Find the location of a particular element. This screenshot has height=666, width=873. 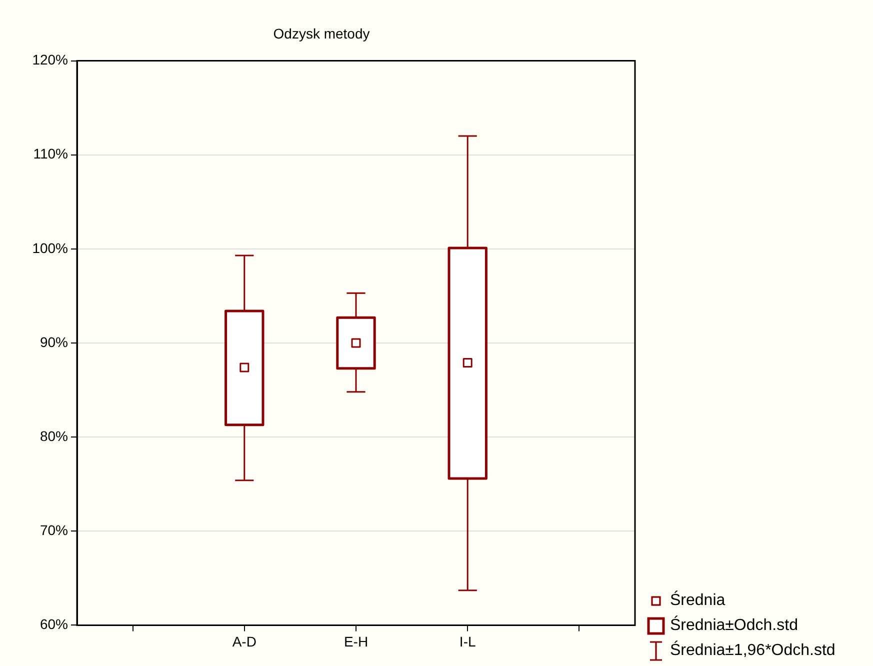

x-tick-label: A-D is located at coordinates (244, 641).